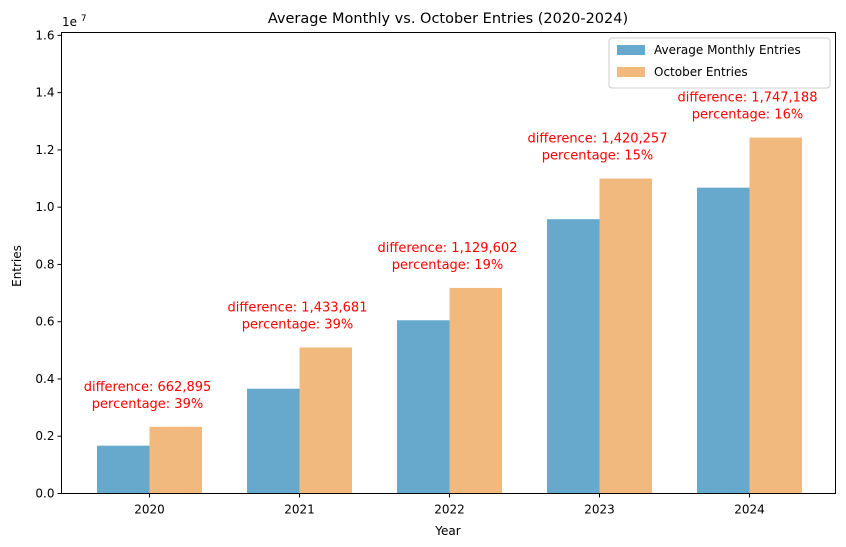 This screenshot has width=846, height=547. Describe the element at coordinates (631, 72) in the screenshot. I see `legend-swatch-october` at that location.